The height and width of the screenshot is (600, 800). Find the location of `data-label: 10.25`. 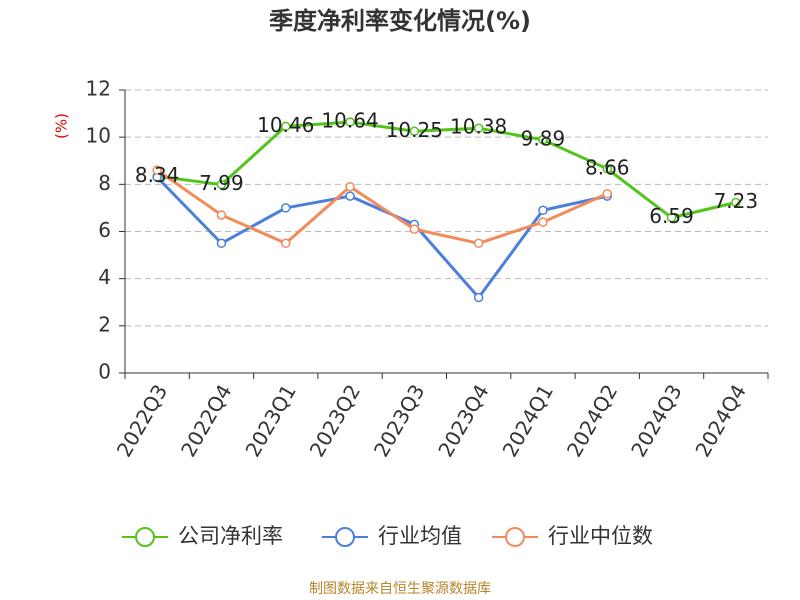

data-label: 10.25 is located at coordinates (414, 130).